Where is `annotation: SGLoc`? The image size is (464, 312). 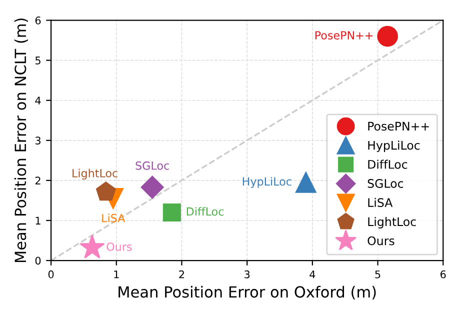
annotation: SGLoc is located at coordinates (152, 165).